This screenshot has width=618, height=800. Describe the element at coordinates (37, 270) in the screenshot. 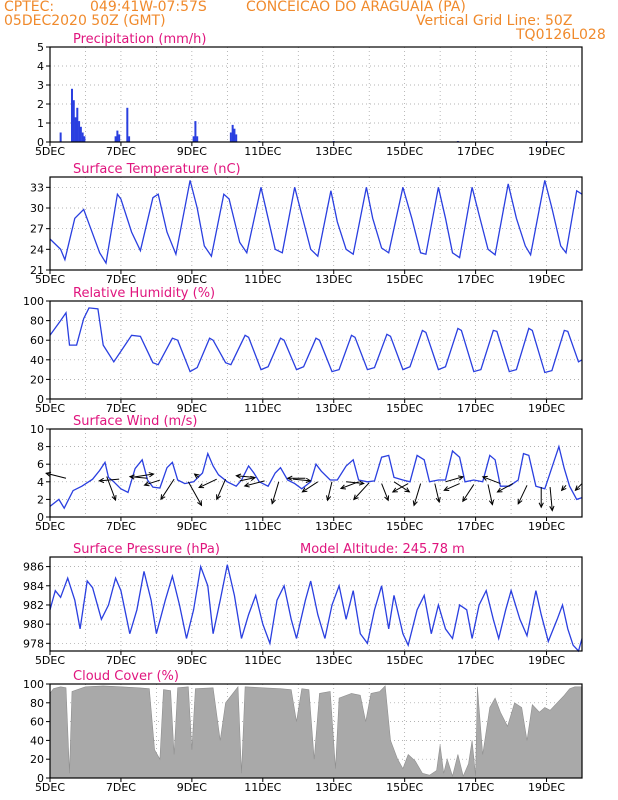

I see `y-tick-label: 21` at that location.